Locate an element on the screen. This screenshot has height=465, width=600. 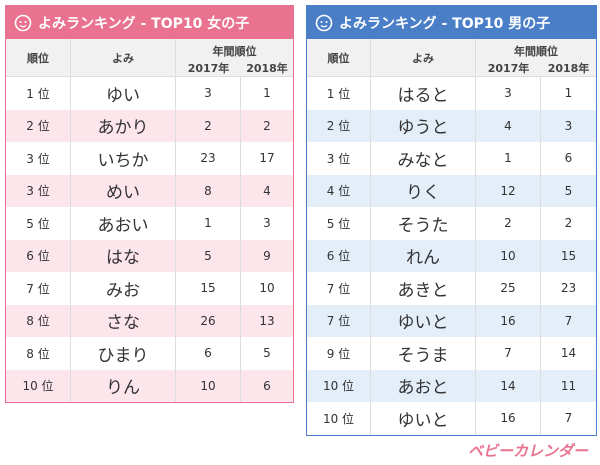
title: よみランキング - TOP10 女の子 is located at coordinates (144, 23).